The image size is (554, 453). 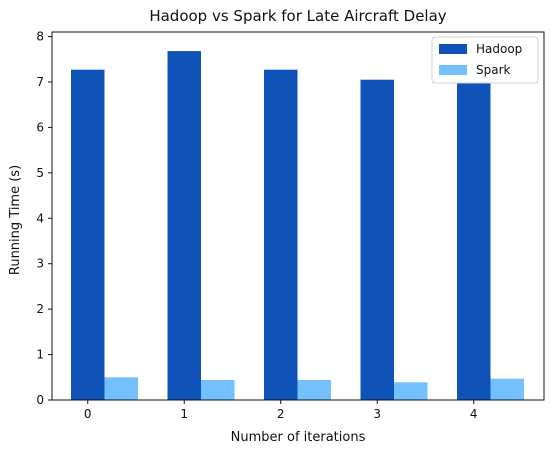 I want to click on y-tick-label-5: 5, so click(x=40, y=173).